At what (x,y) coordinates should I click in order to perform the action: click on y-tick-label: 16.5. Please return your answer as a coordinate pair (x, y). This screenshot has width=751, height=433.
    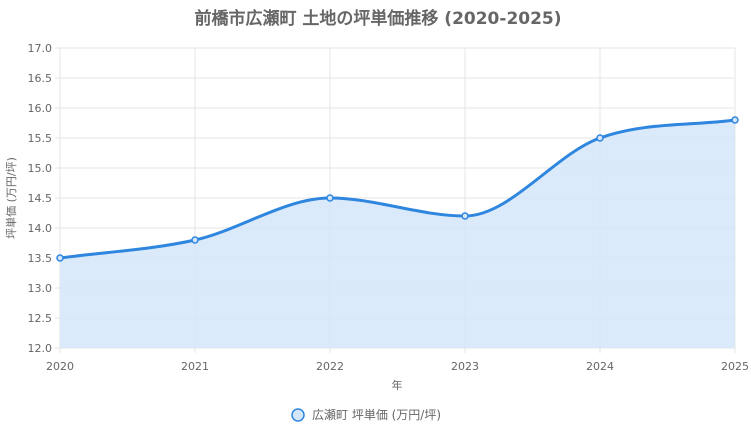
    Looking at the image, I should click on (40, 78).